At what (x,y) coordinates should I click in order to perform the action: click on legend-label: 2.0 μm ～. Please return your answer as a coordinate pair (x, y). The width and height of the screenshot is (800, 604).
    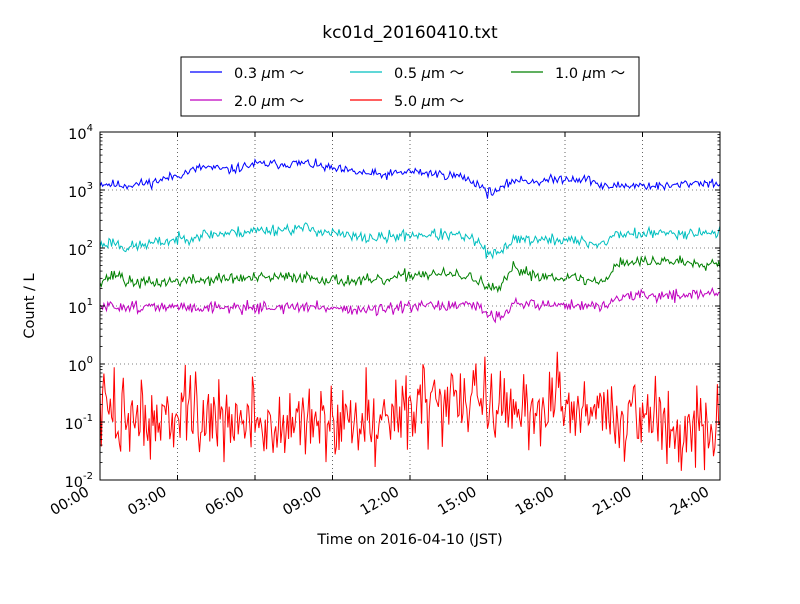
    Looking at the image, I should click on (269, 102).